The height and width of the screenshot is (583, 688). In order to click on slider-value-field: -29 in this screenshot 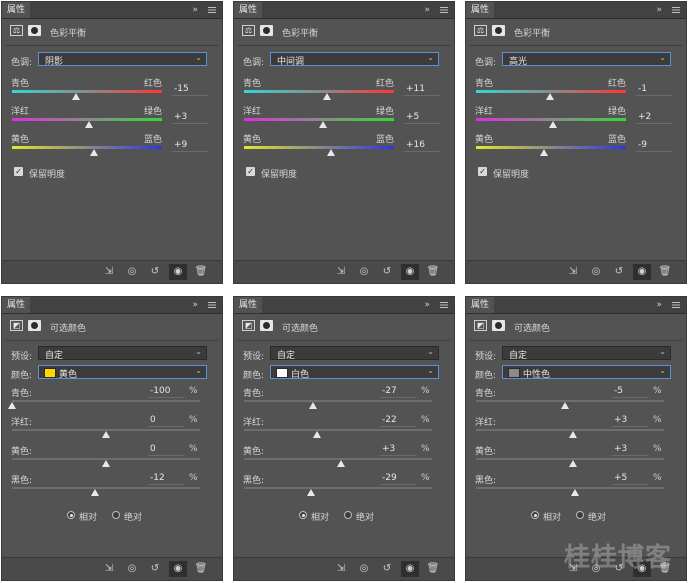, I will do `click(398, 479)`.